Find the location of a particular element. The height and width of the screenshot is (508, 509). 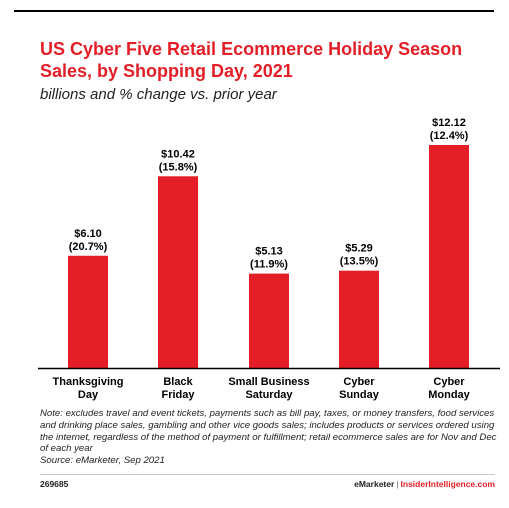

footer-rule is located at coordinates (267, 474).